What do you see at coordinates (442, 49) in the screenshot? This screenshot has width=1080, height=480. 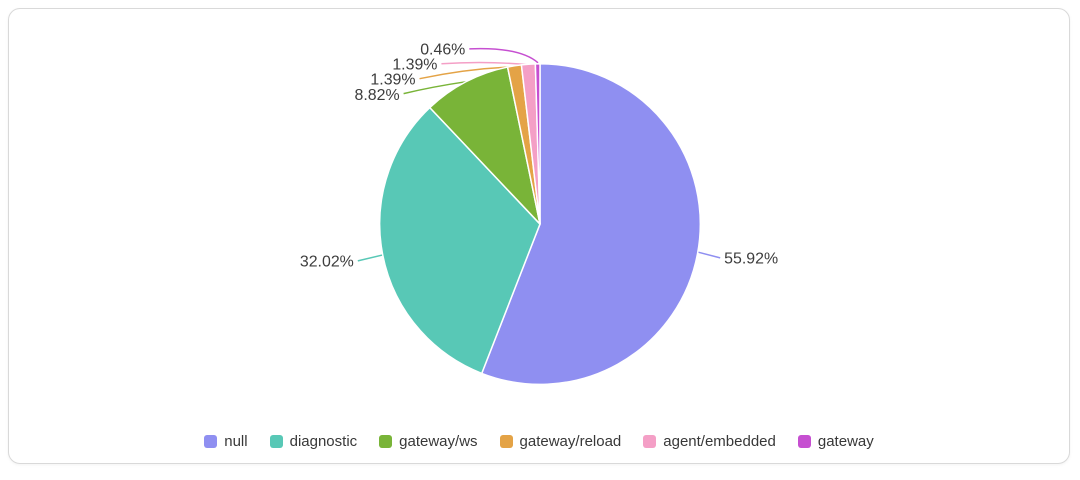 I see `slice-percent-label-gateway: 0.46%` at bounding box center [442, 49].